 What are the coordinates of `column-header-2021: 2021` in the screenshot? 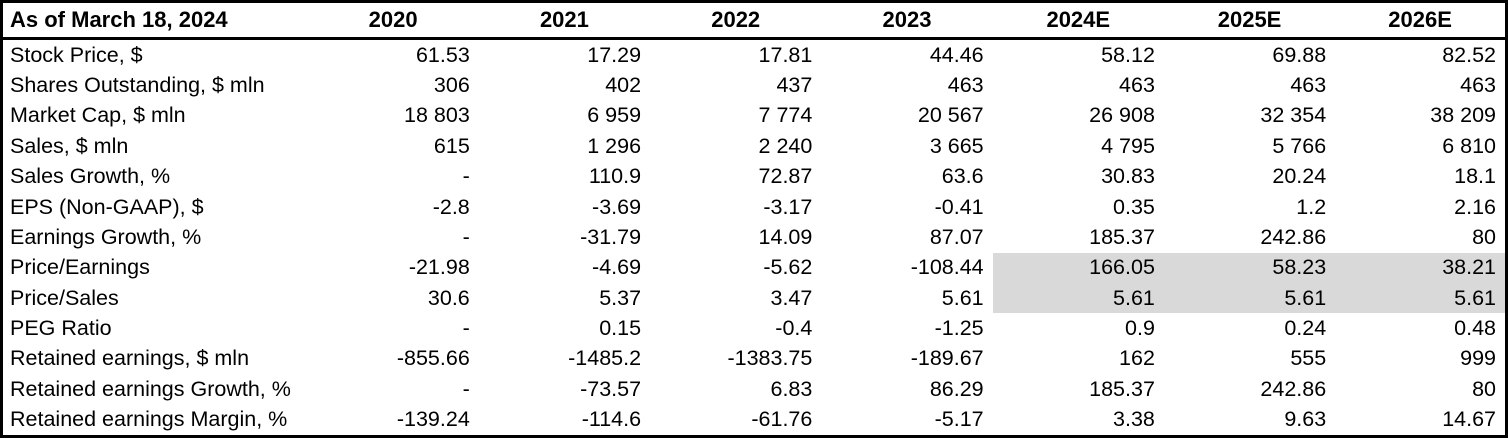 It's located at (564, 20).